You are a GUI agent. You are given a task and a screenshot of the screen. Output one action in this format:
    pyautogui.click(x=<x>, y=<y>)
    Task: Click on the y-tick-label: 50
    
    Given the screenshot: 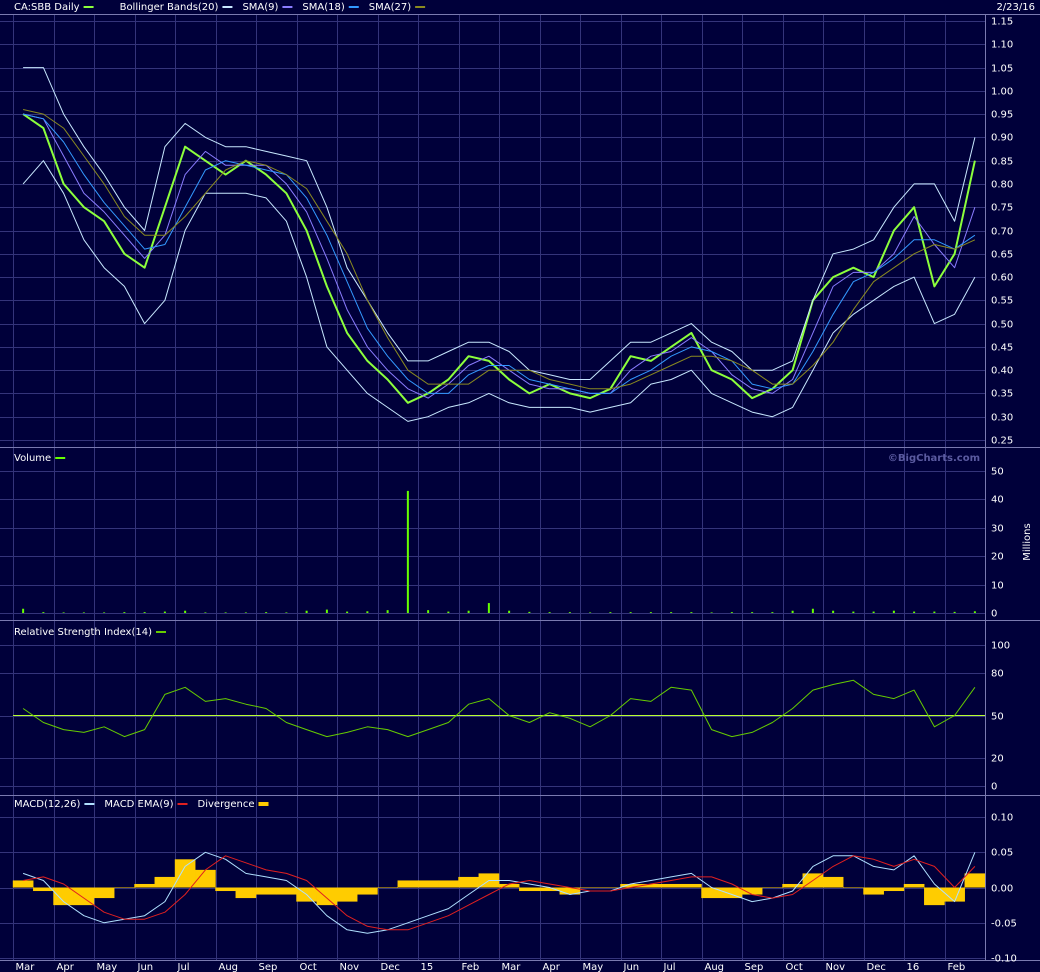 What is the action you would take?
    pyautogui.click(x=997, y=717)
    